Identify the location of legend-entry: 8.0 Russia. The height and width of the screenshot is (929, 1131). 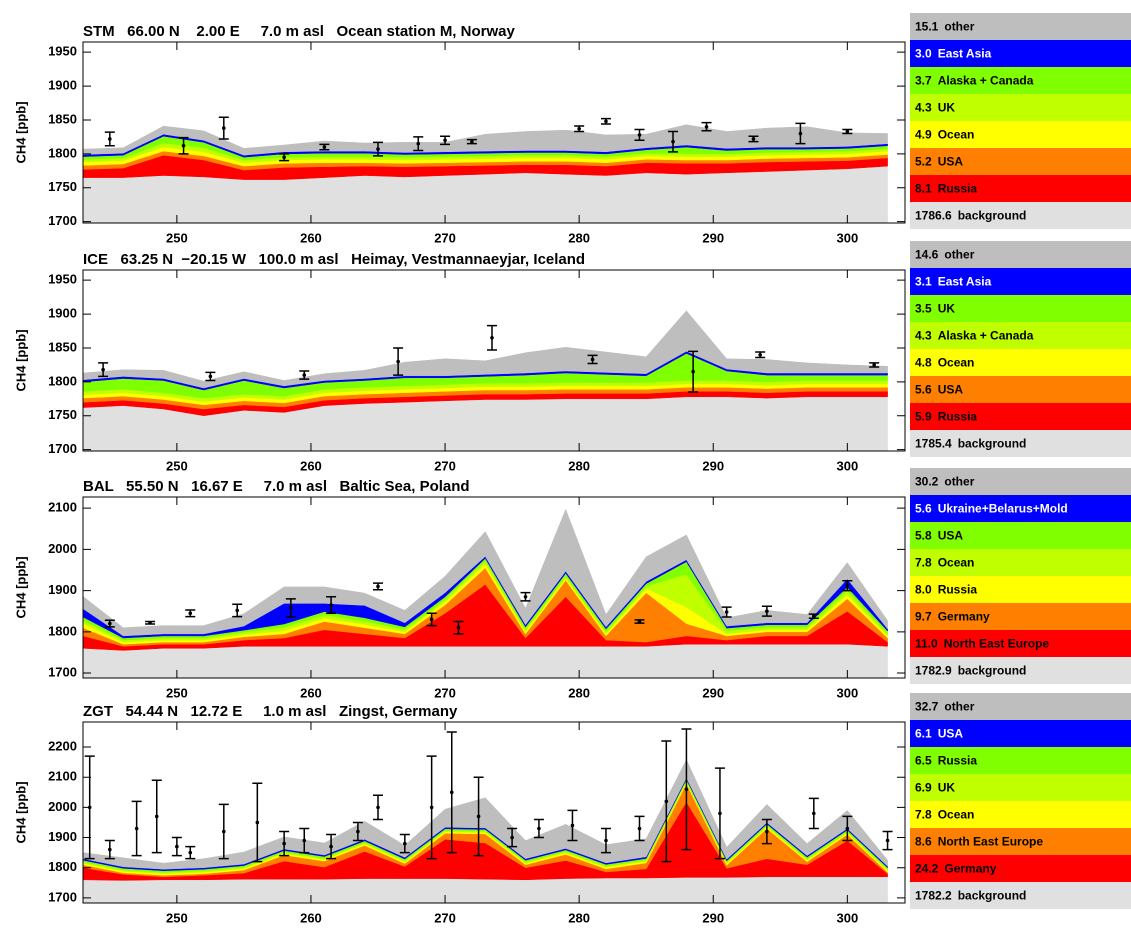
(946, 590).